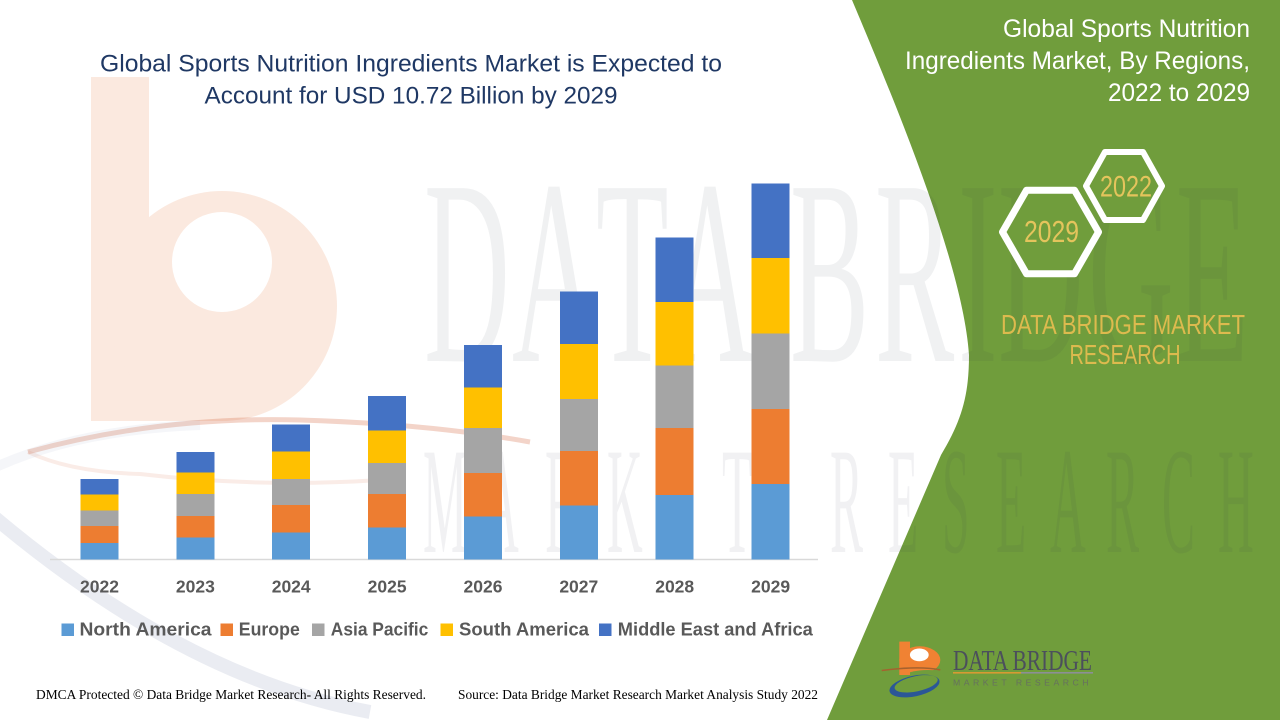 The height and width of the screenshot is (720, 1280). I want to click on svg-text: 2023, so click(195, 587).